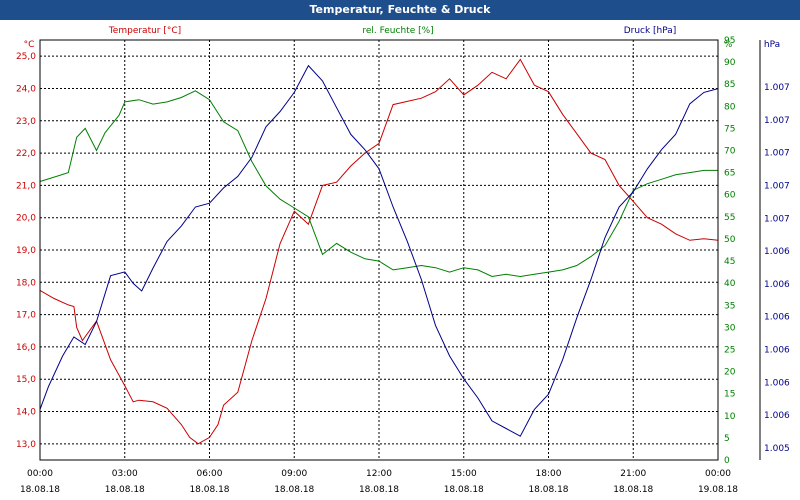 The image size is (800, 500). What do you see at coordinates (26, 219) in the screenshot?
I see `temperature-tick-label: 20,0` at bounding box center [26, 219].